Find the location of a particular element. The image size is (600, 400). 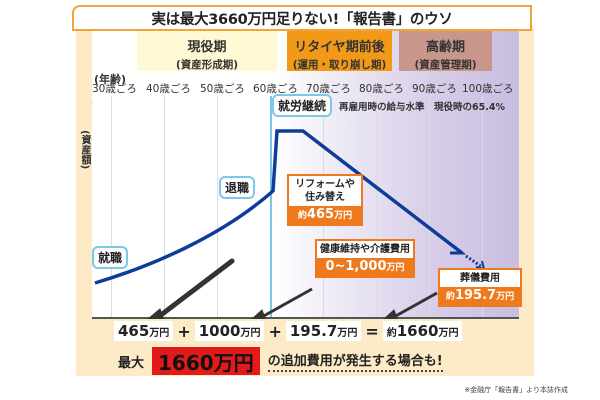

x-axis-unit: (年齢) is located at coordinates (110, 79).